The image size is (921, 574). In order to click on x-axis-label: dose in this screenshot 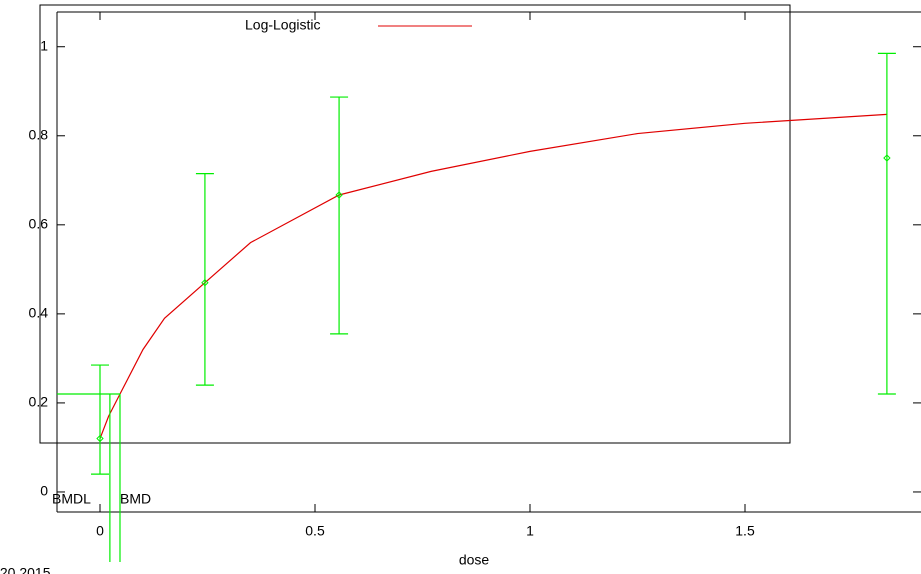, I will do `click(474, 560)`.